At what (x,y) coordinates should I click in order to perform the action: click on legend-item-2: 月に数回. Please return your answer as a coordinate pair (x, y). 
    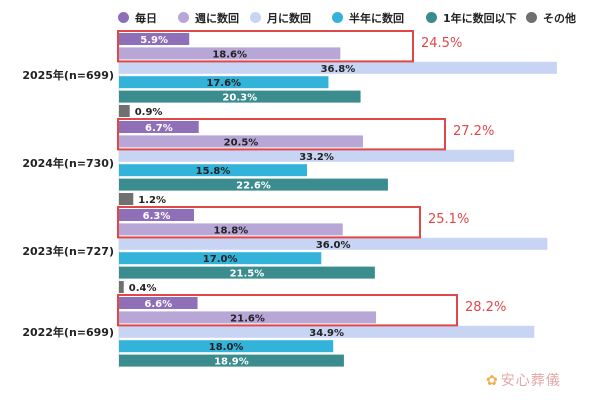
    Looking at the image, I should click on (280, 18).